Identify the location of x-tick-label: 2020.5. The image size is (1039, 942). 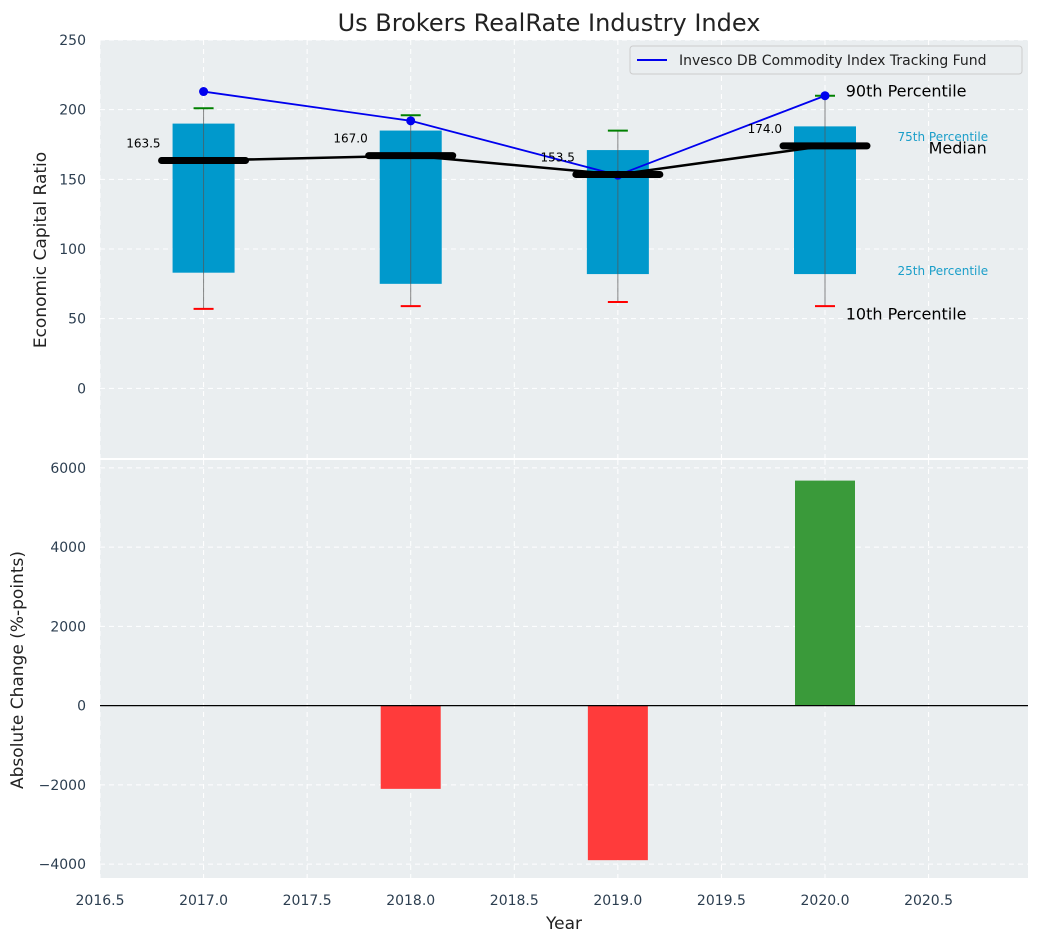
(928, 901).